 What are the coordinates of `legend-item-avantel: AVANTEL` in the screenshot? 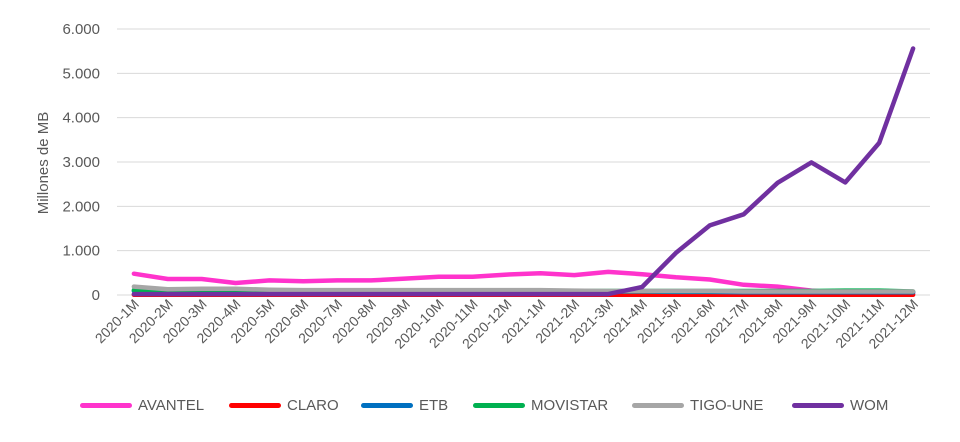 It's located at (142, 405).